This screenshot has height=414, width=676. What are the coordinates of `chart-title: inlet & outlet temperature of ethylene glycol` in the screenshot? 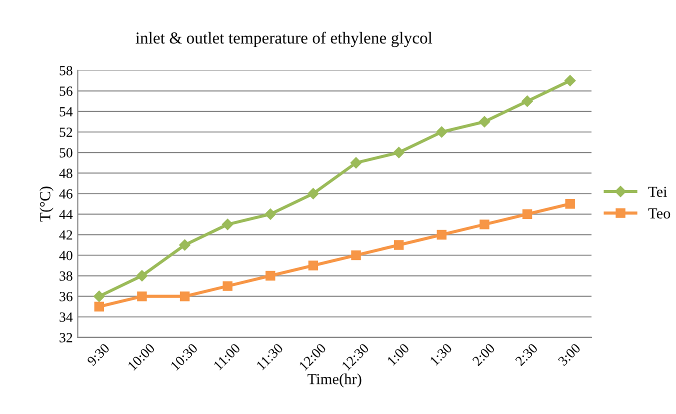 It's located at (284, 40).